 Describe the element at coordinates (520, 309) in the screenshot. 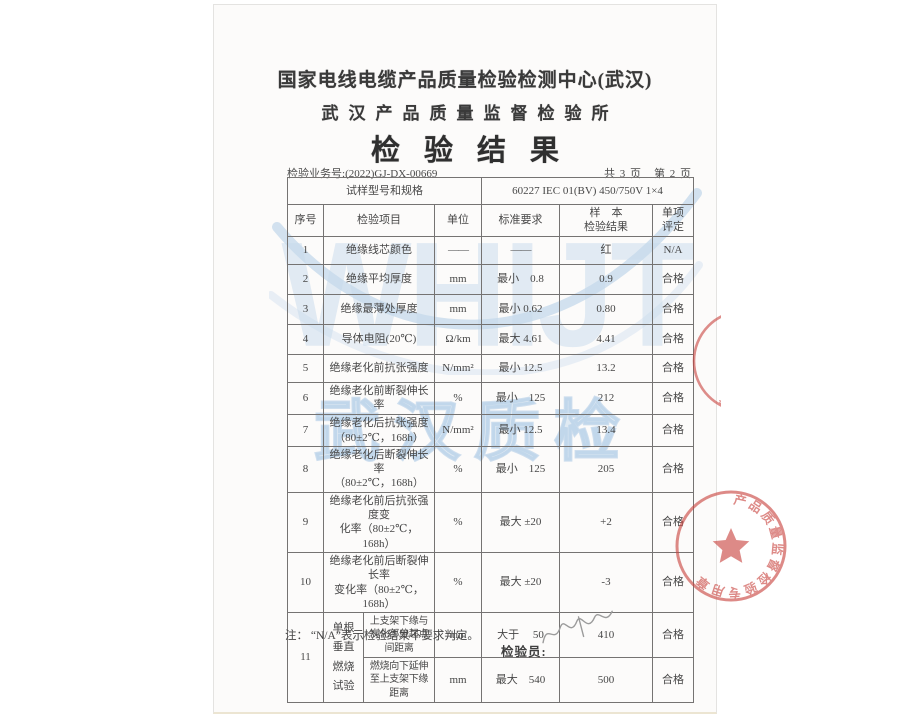

I see `cell-standard: 最小 0.62` at that location.